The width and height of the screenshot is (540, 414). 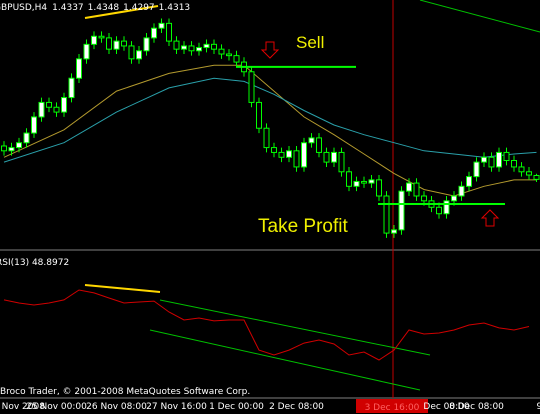 I want to click on take-profit-label: Take Profit, so click(x=303, y=226).